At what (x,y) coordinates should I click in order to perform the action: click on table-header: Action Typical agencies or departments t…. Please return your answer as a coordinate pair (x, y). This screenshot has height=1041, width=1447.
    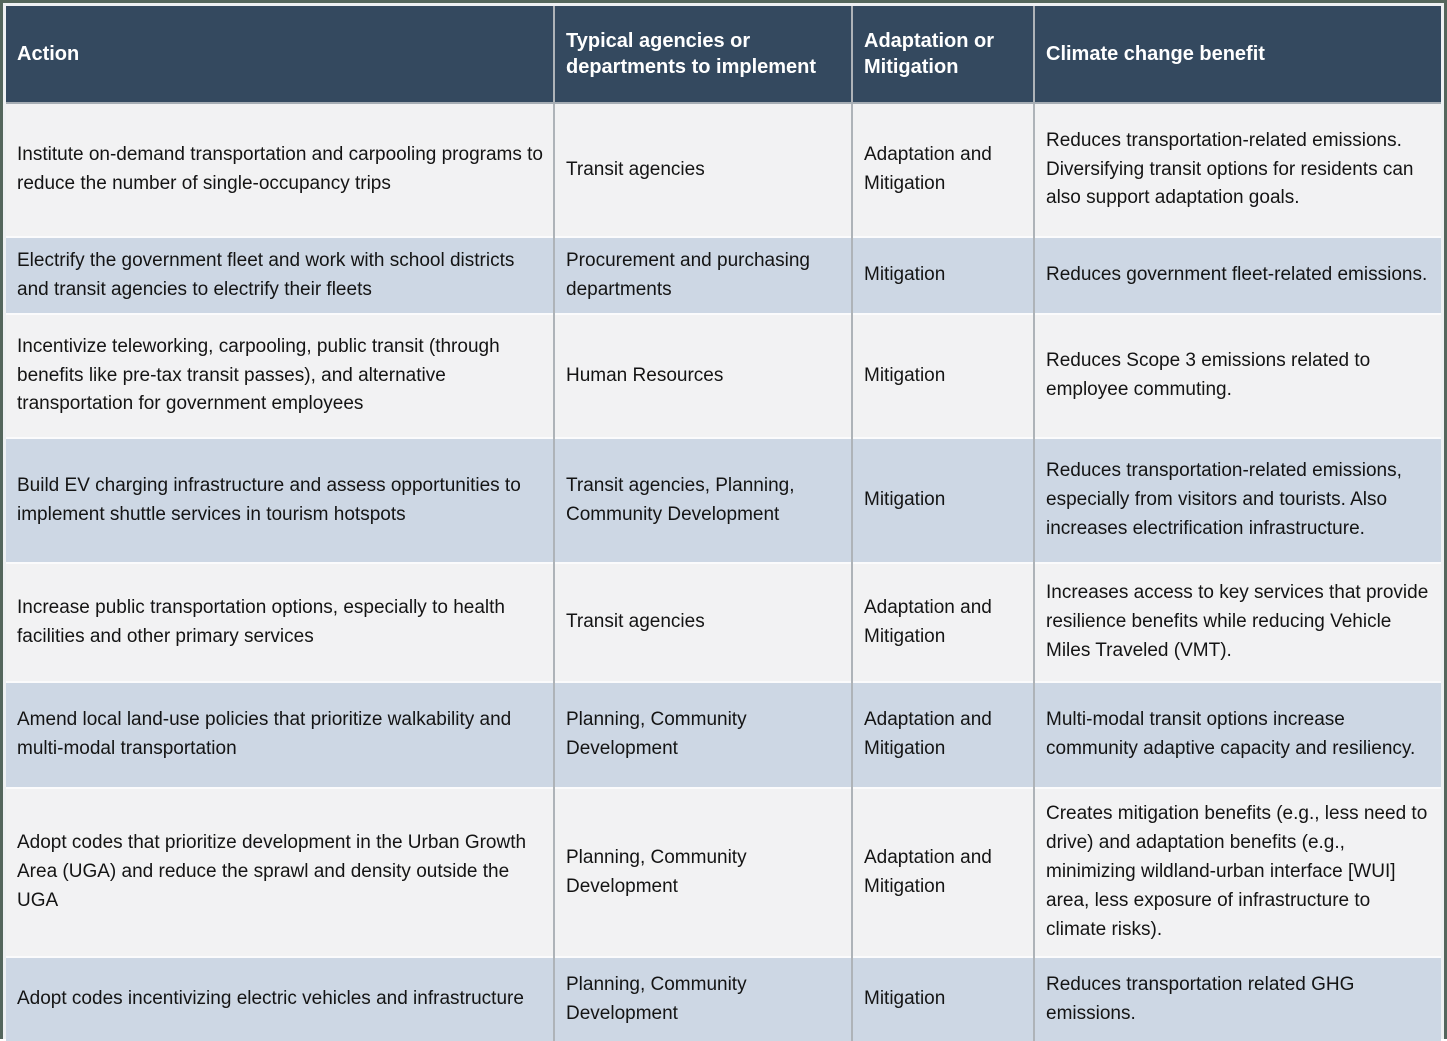
    Looking at the image, I should click on (723, 55).